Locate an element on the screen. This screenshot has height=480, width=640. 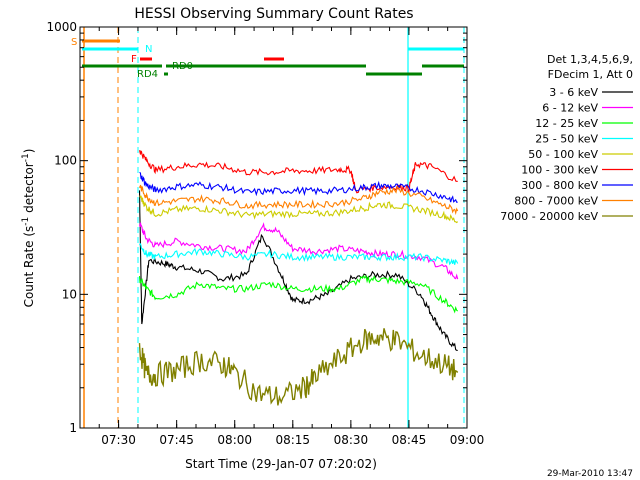
y-tick-label: 100 is located at coordinates (65, 161).